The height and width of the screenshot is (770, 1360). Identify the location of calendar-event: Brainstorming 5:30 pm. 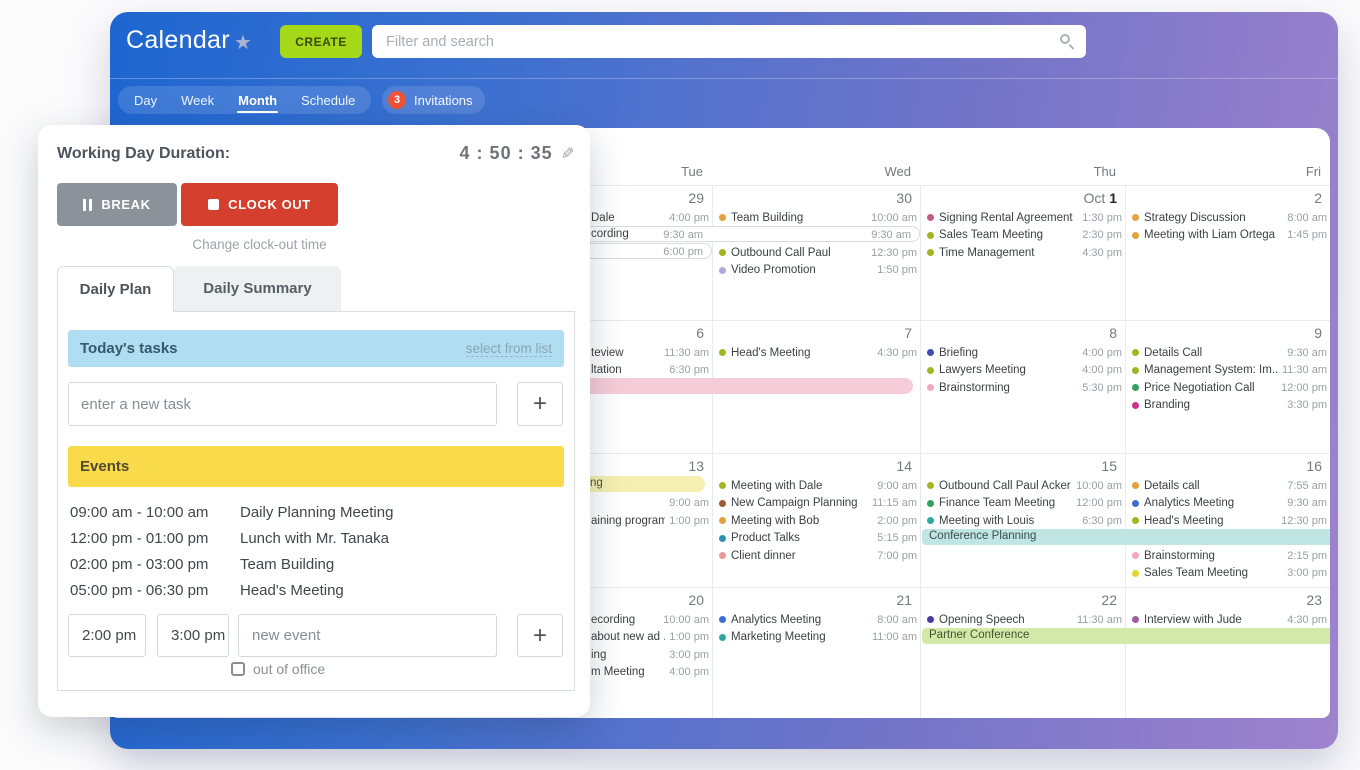
(1024, 387).